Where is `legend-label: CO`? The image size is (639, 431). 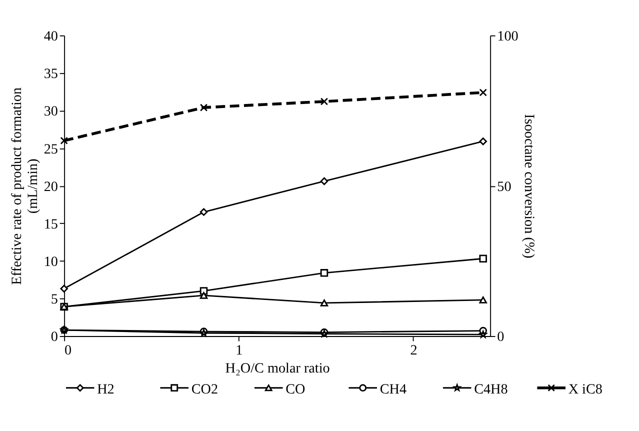 legend-label: CO is located at coordinates (296, 390).